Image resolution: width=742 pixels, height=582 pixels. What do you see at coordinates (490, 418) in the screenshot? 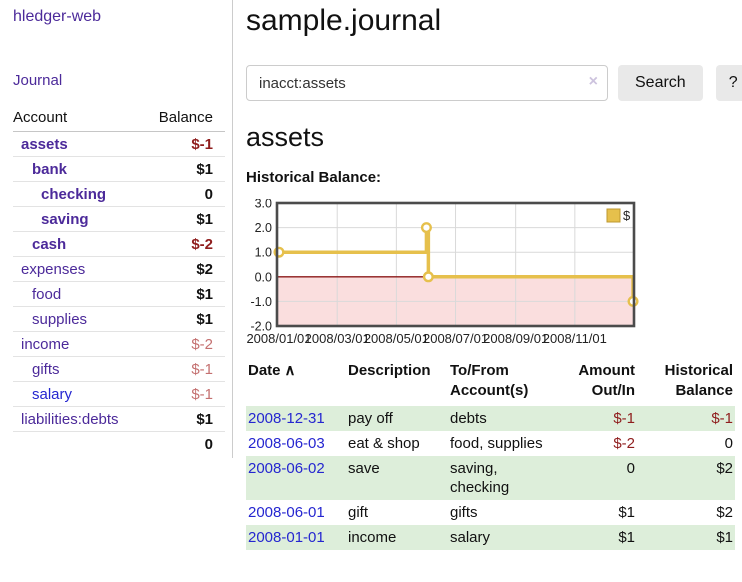
I see `transaction-row: 2008-12-31 pay off debts $-1 $-1` at bounding box center [490, 418].